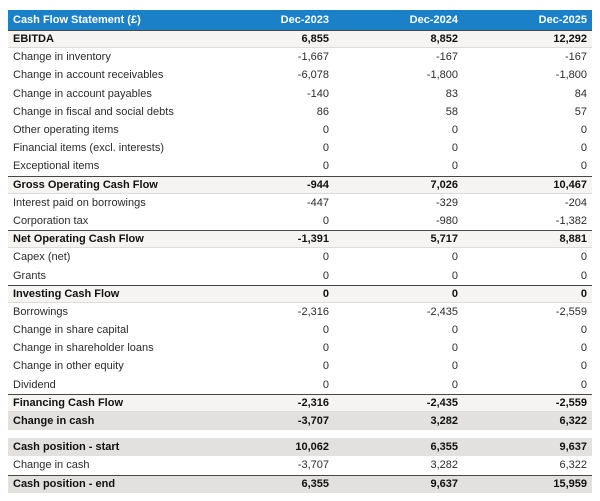 Image resolution: width=600 pixels, height=501 pixels. Describe the element at coordinates (570, 184) in the screenshot. I see `row-value-col3: 10,467` at that location.